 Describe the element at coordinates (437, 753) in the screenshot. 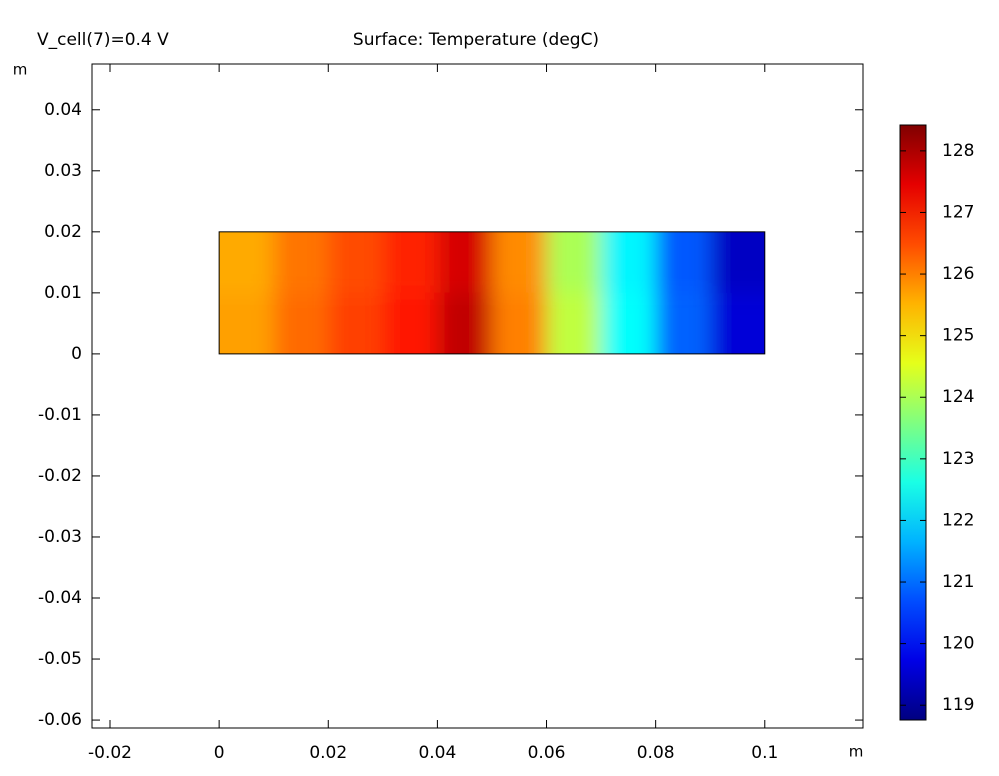

I see `x-tick-label: 0.04` at that location.